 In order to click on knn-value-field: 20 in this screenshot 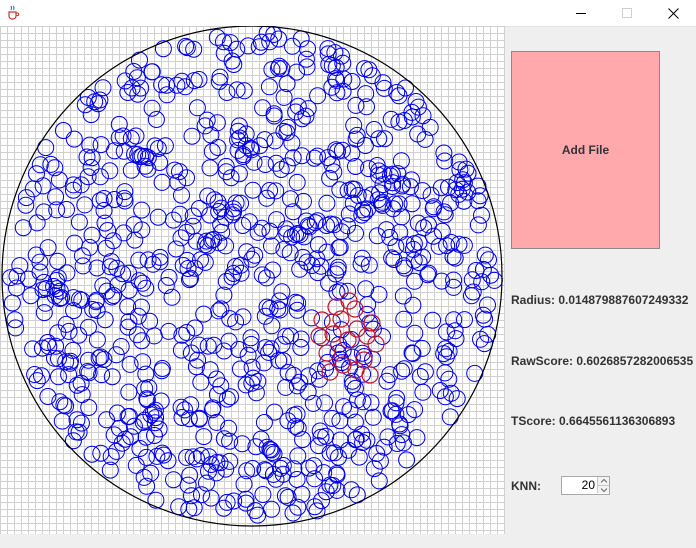, I will do `click(588, 485)`.